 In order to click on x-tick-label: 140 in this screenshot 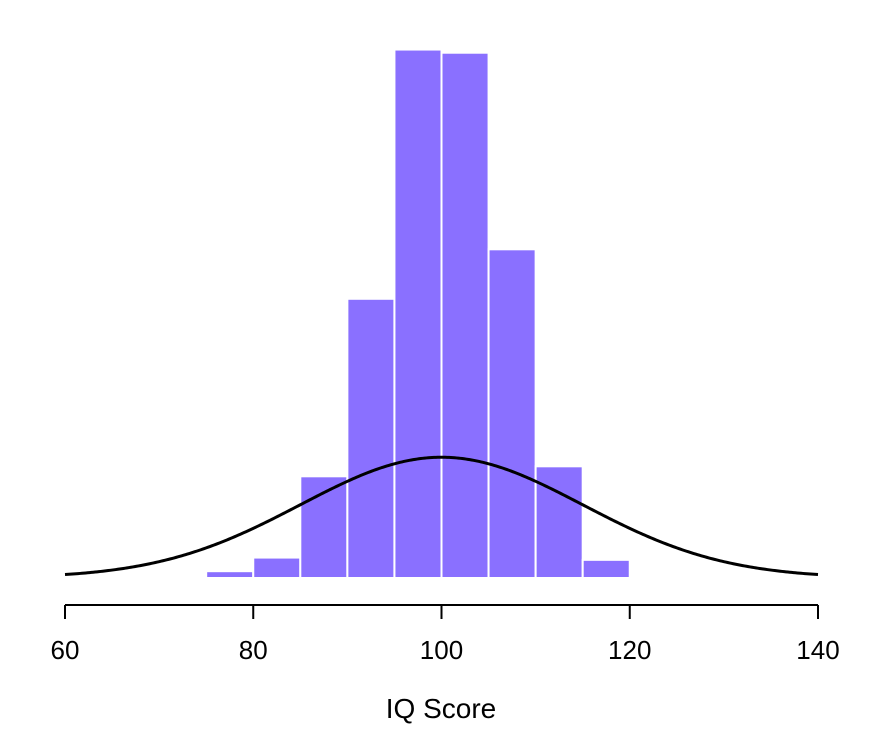, I will do `click(817, 650)`.